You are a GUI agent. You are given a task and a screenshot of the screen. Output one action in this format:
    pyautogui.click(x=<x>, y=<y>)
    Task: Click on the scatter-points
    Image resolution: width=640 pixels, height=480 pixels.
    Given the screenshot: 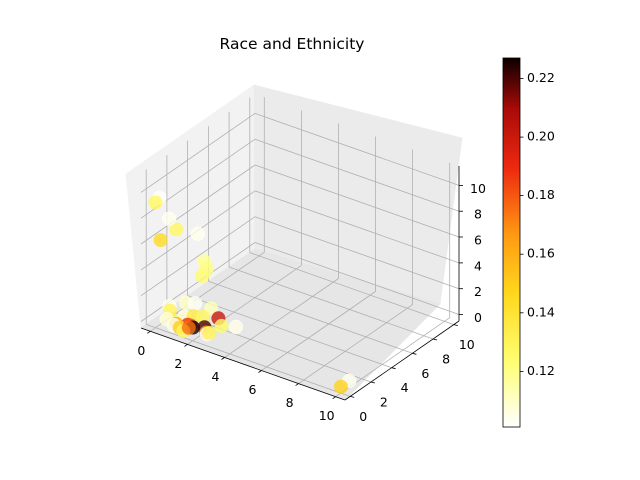 What is the action you would take?
    pyautogui.click(x=252, y=292)
    